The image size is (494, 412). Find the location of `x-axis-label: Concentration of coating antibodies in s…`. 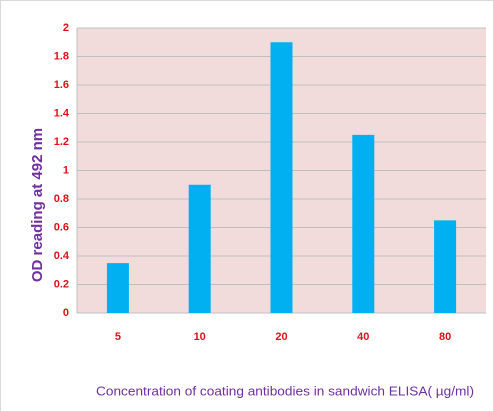

x-axis-label: Concentration of coating antibodies in s… is located at coordinates (285, 390).